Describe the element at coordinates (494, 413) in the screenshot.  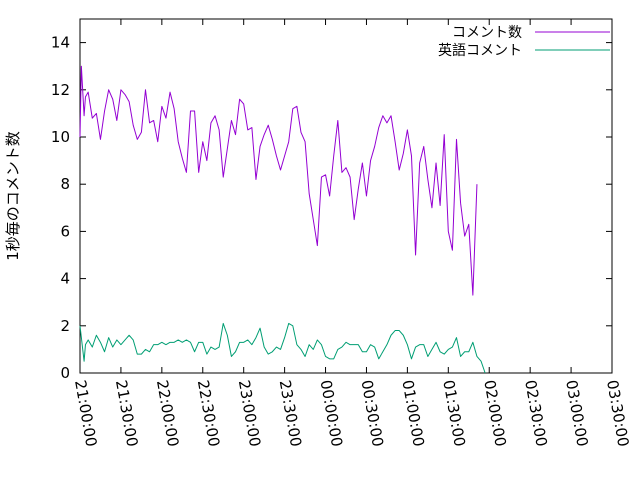
I see `x-tick-label: 02:00:00` at that location.